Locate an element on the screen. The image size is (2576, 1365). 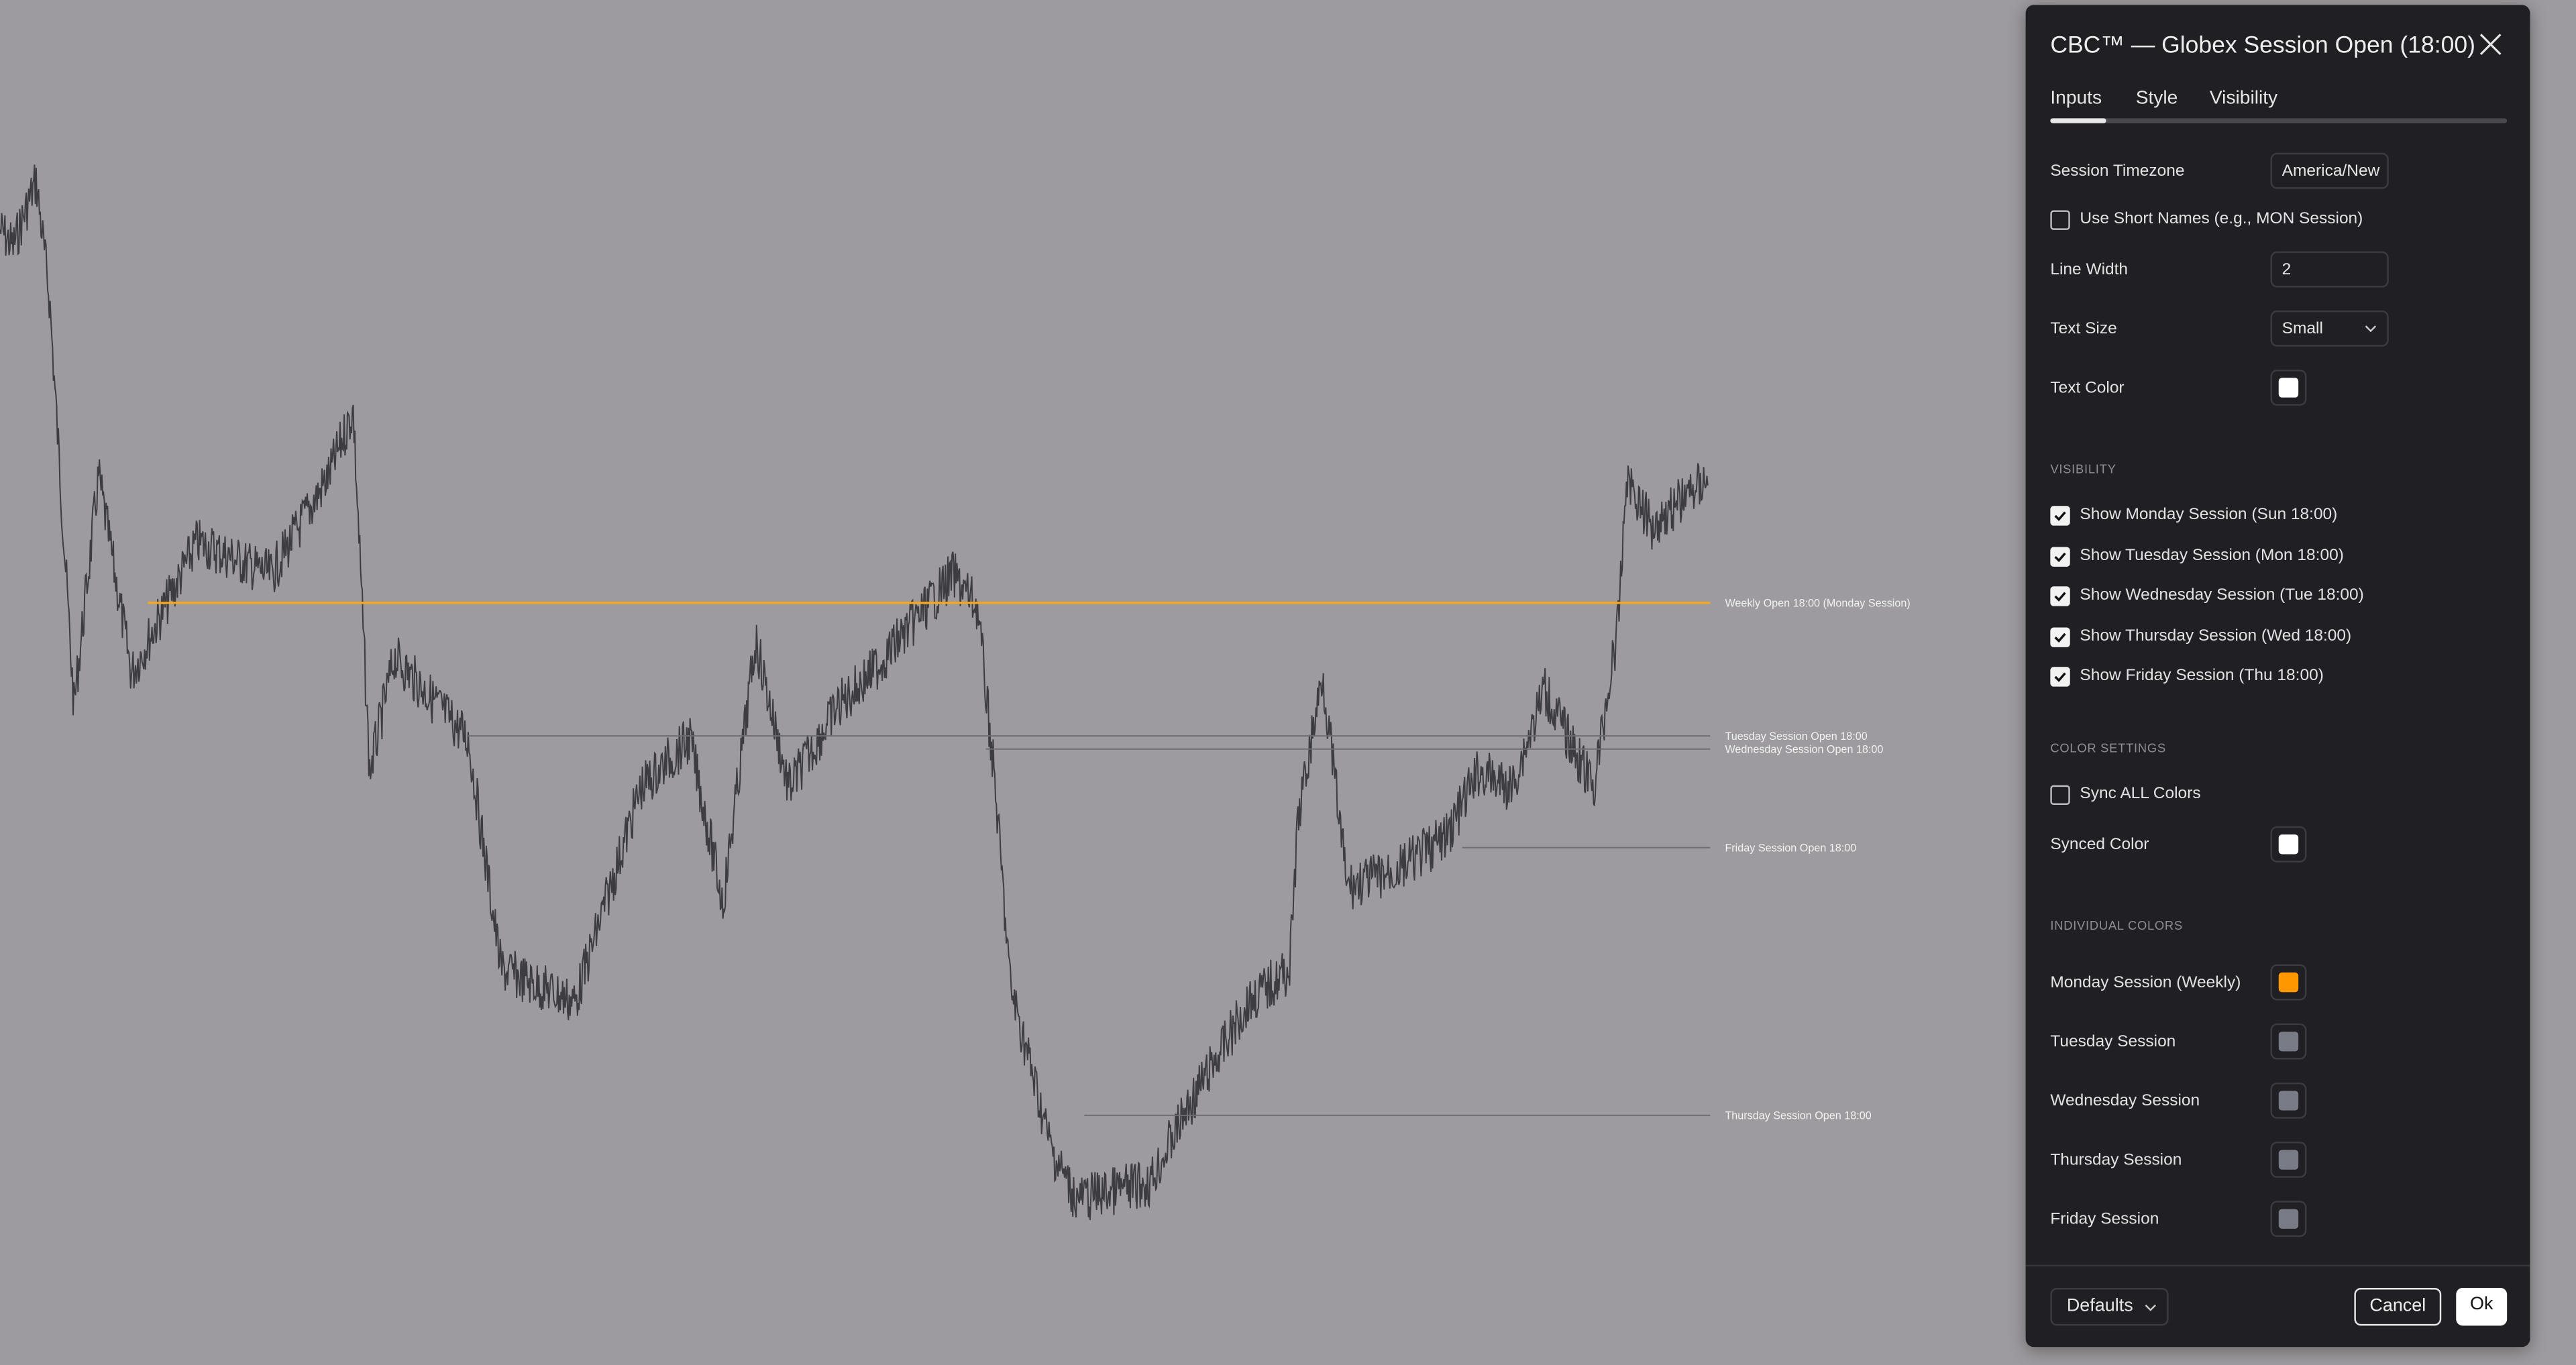
line-width-label: Line Width is located at coordinates (2089, 270).